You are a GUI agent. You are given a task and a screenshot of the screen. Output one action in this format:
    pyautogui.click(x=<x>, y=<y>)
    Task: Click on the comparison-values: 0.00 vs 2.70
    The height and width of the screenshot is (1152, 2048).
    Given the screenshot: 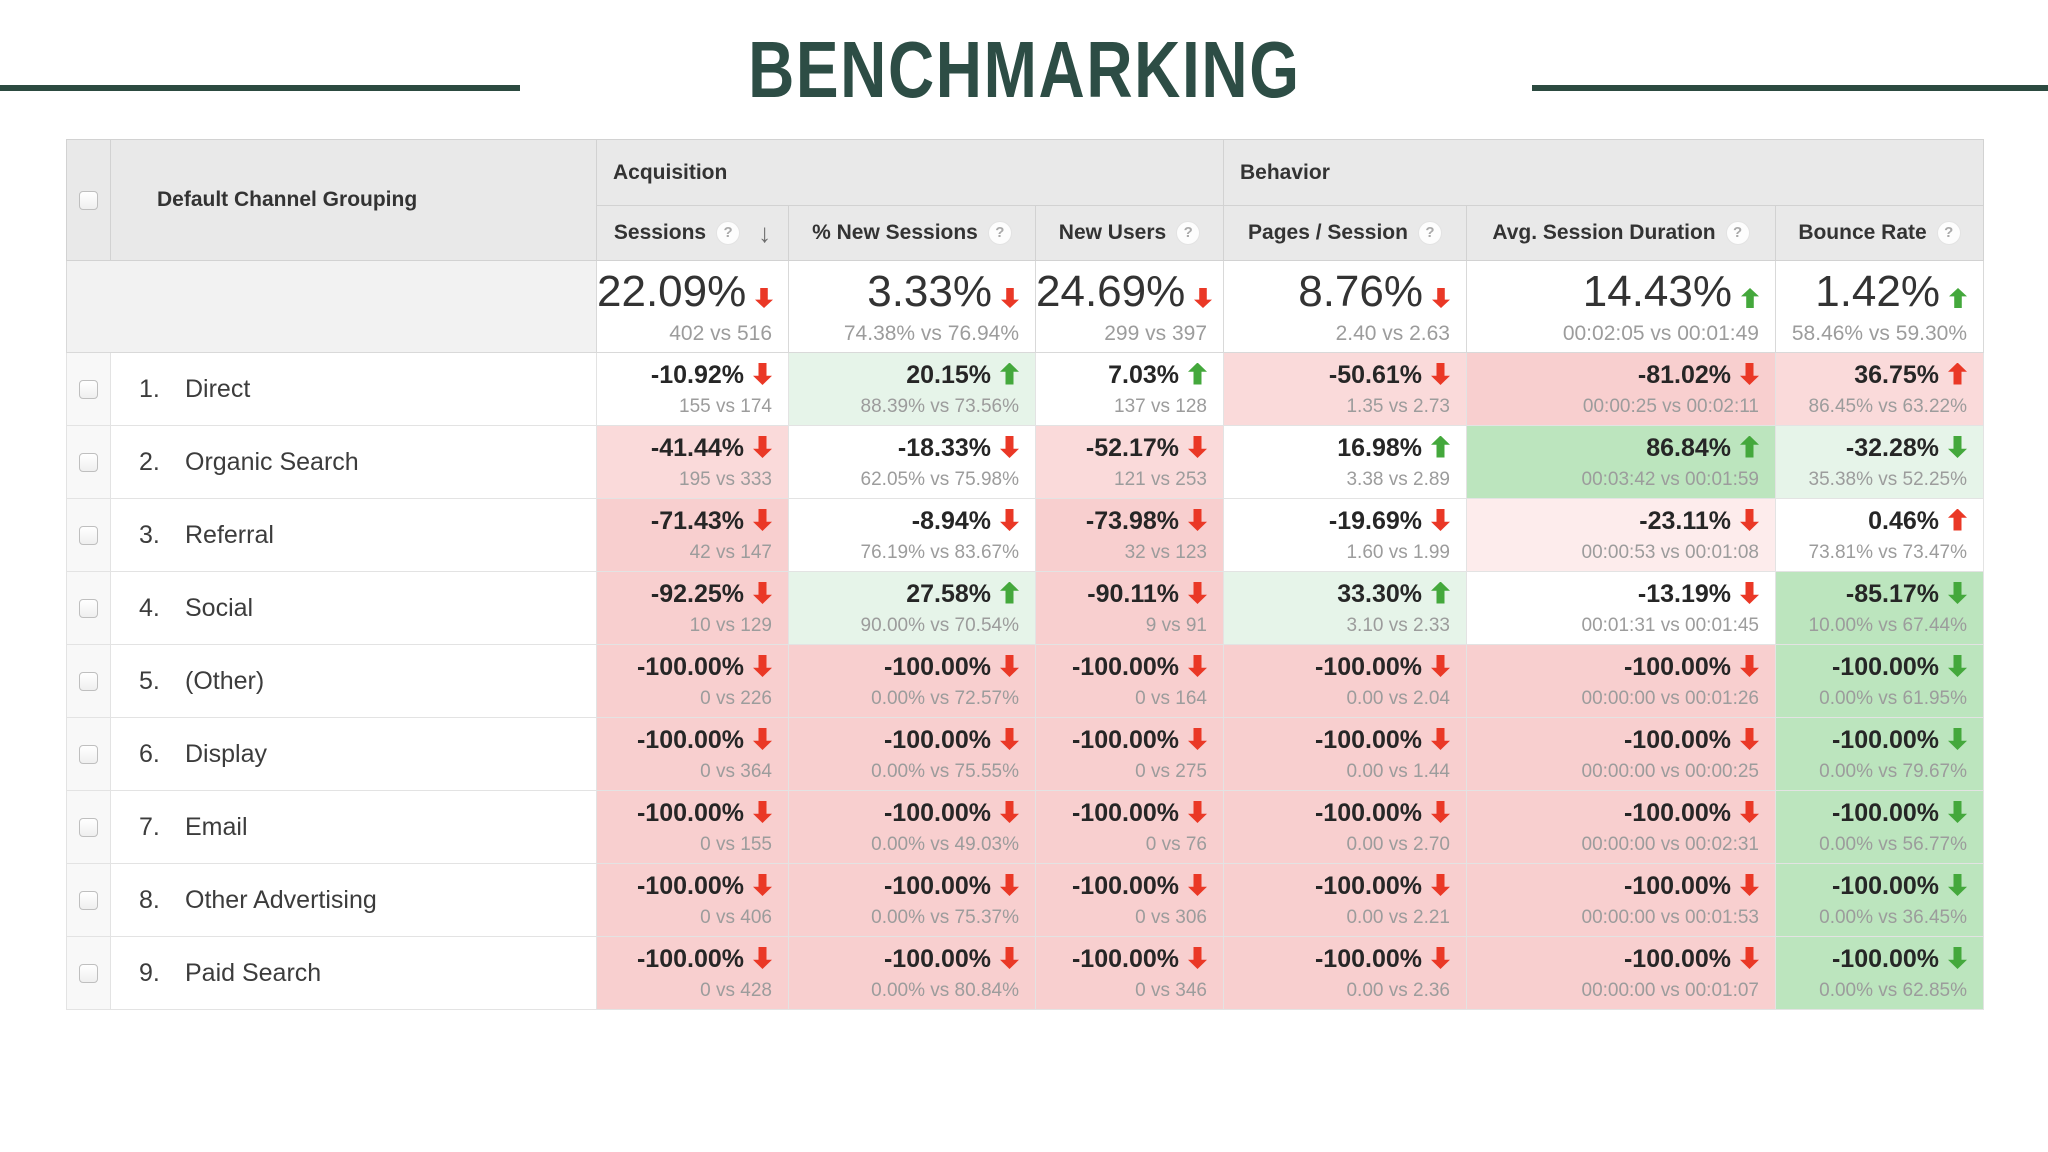 What is the action you would take?
    pyautogui.click(x=1398, y=844)
    